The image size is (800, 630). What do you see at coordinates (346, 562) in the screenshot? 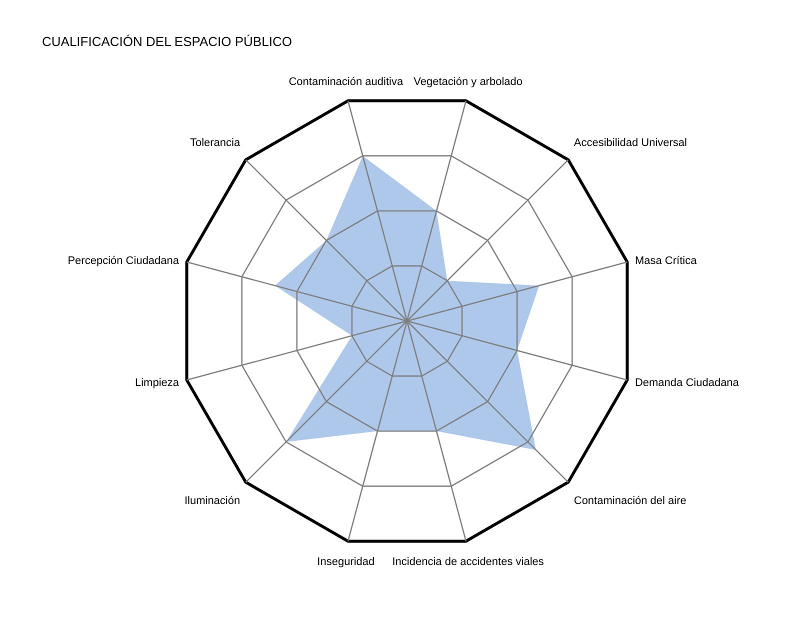
I see `spoke-label: Inseguridad` at bounding box center [346, 562].